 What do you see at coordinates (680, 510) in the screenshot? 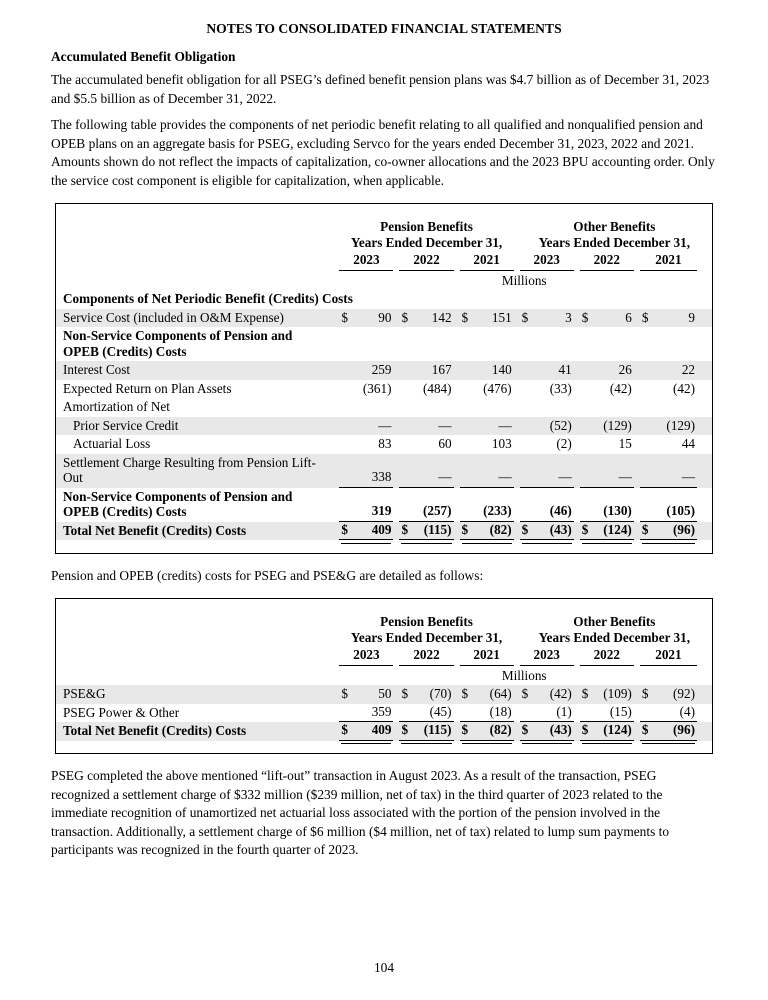
I see `value-text: (105)` at bounding box center [680, 510].